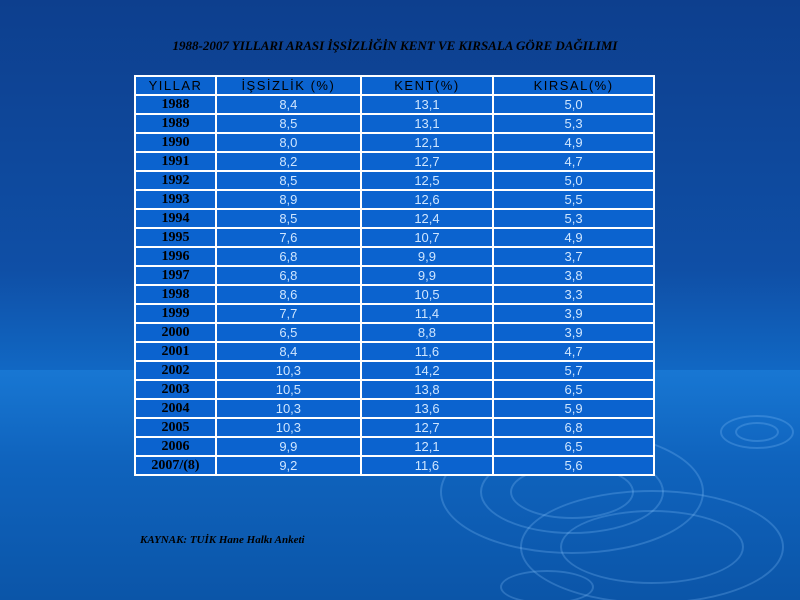  I want to click on column-header: İŞSİZLİK (%), so click(288, 85).